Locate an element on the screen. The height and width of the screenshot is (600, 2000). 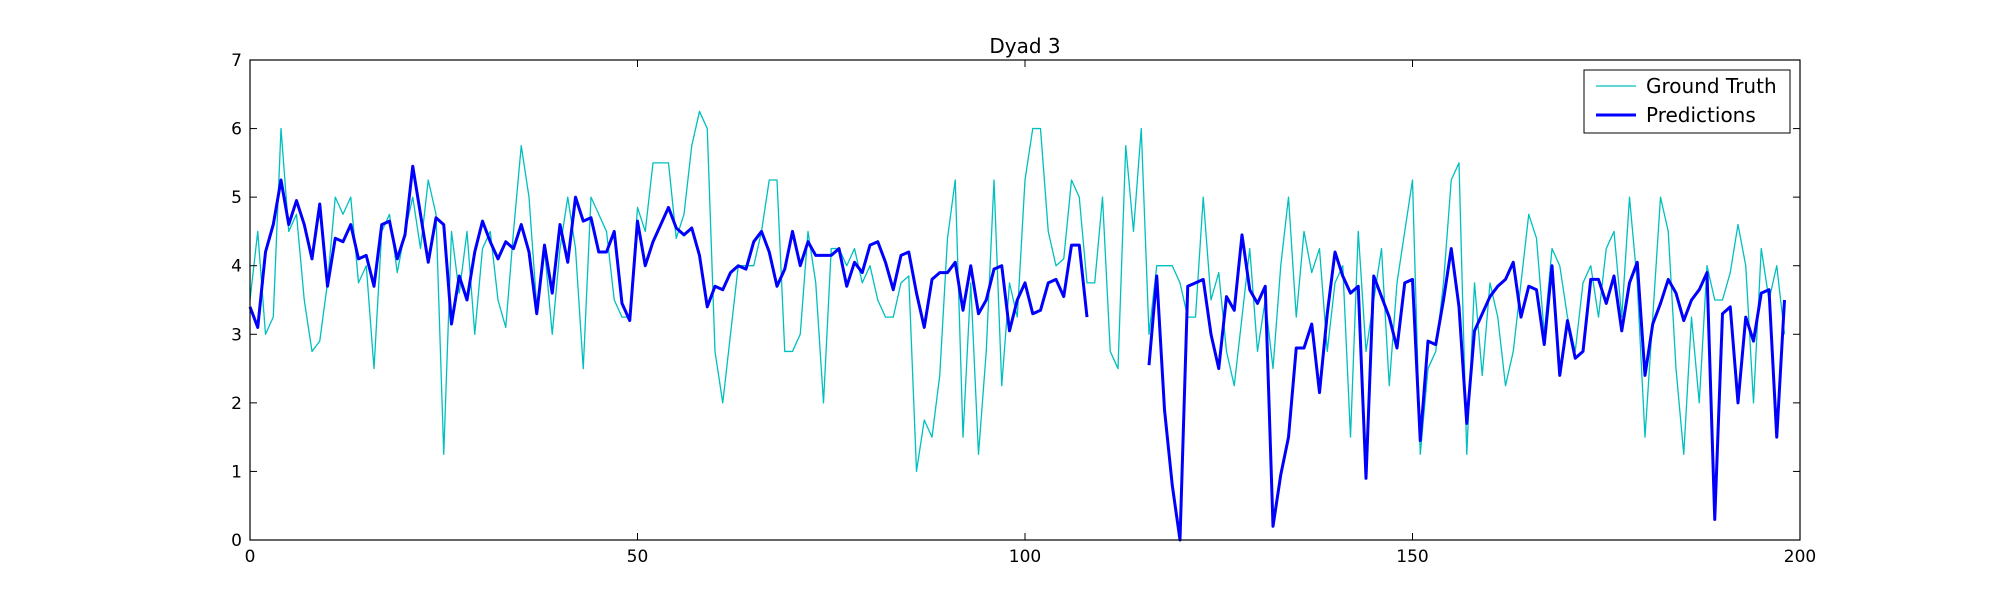
y-tick-label: 4 is located at coordinates (236, 267).